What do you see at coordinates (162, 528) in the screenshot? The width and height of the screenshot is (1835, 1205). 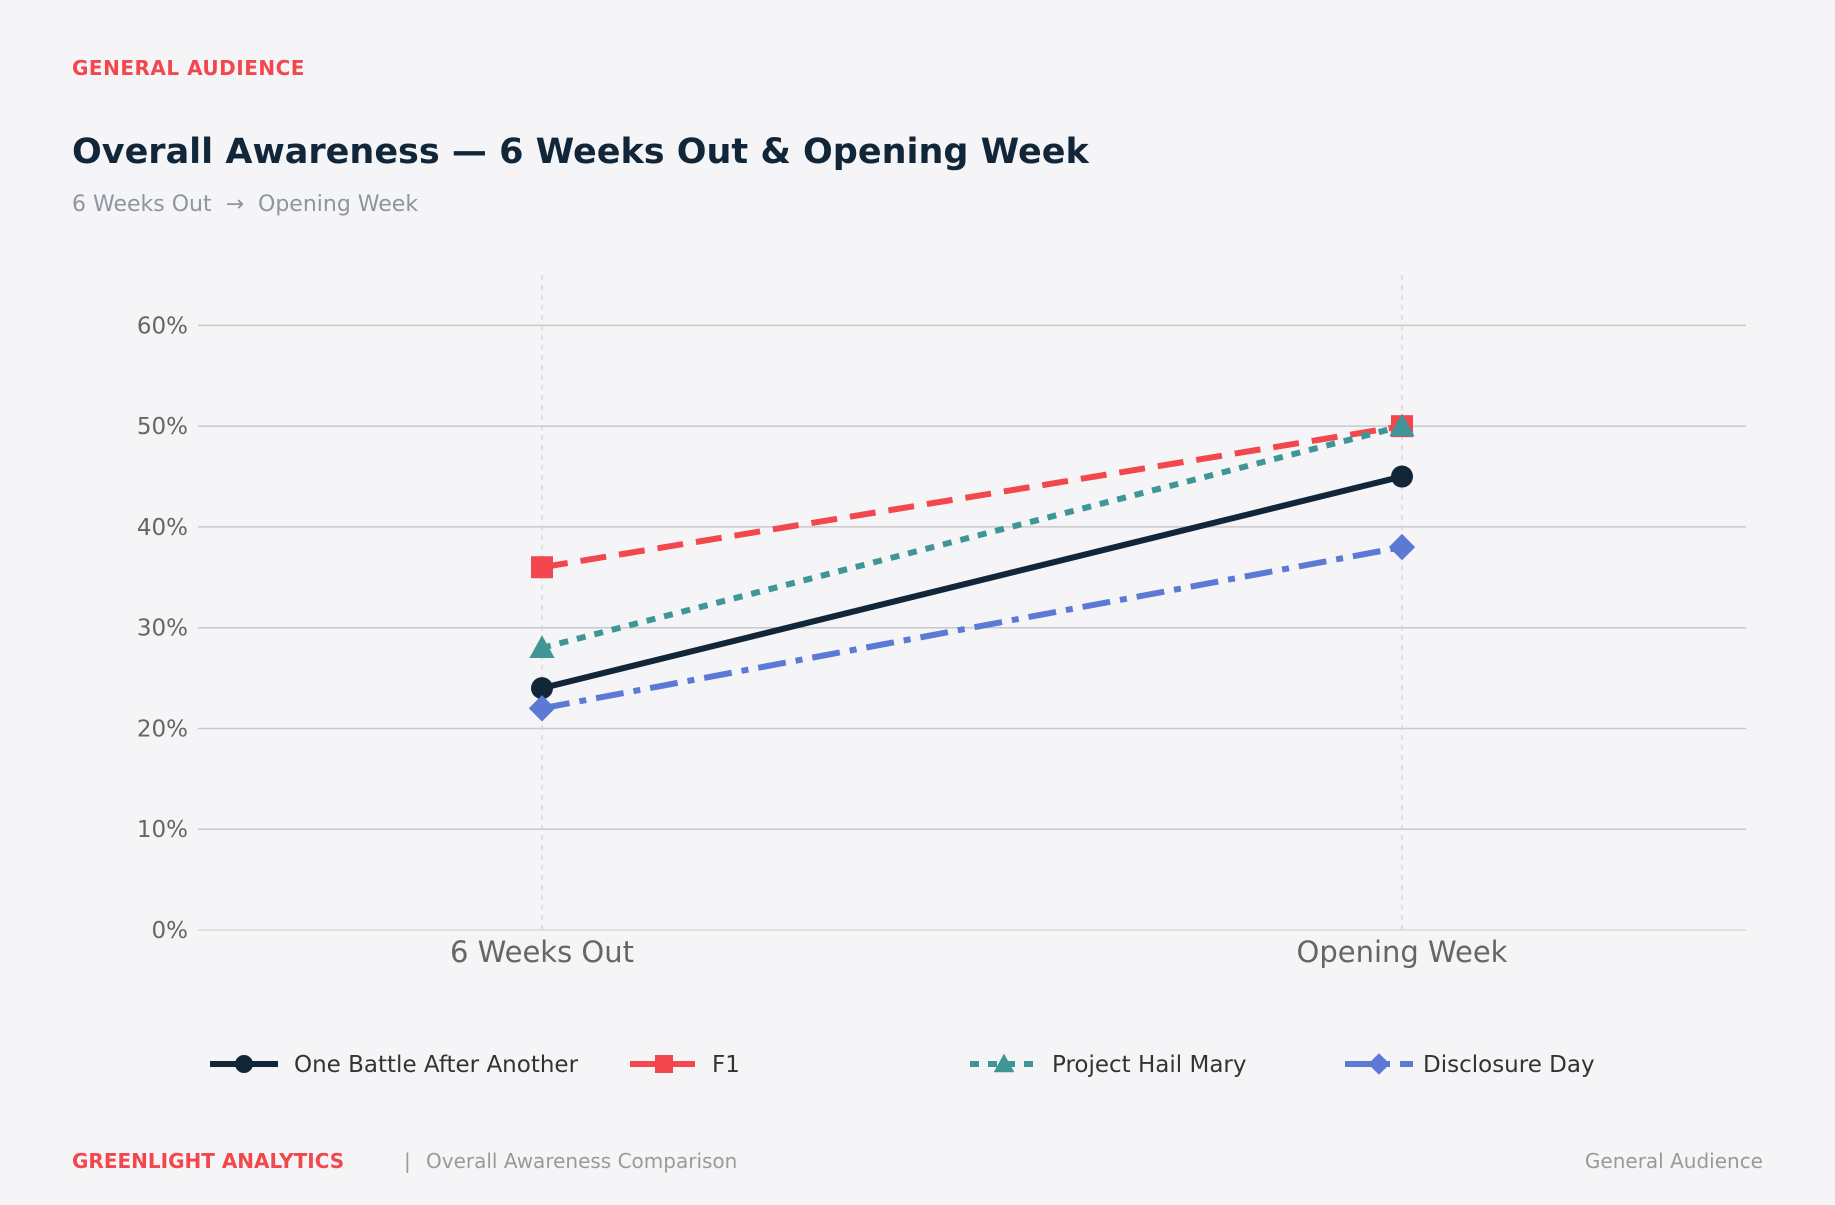 I see `y-tick-label: 40%` at bounding box center [162, 528].